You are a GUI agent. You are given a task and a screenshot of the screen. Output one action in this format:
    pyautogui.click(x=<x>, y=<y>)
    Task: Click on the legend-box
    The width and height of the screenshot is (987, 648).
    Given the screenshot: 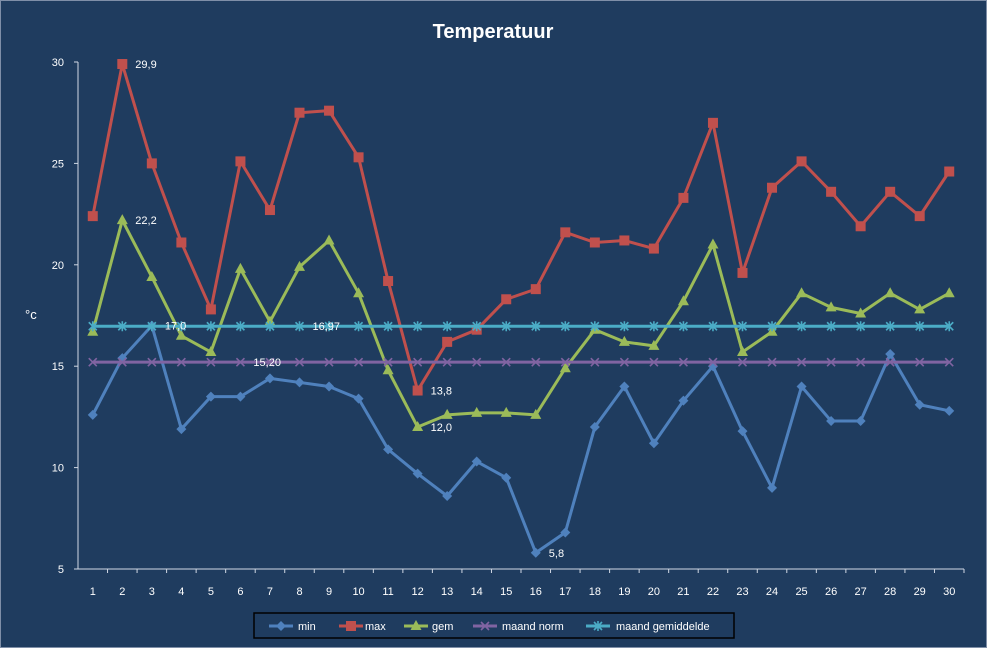 What is the action you would take?
    pyautogui.click(x=494, y=625)
    